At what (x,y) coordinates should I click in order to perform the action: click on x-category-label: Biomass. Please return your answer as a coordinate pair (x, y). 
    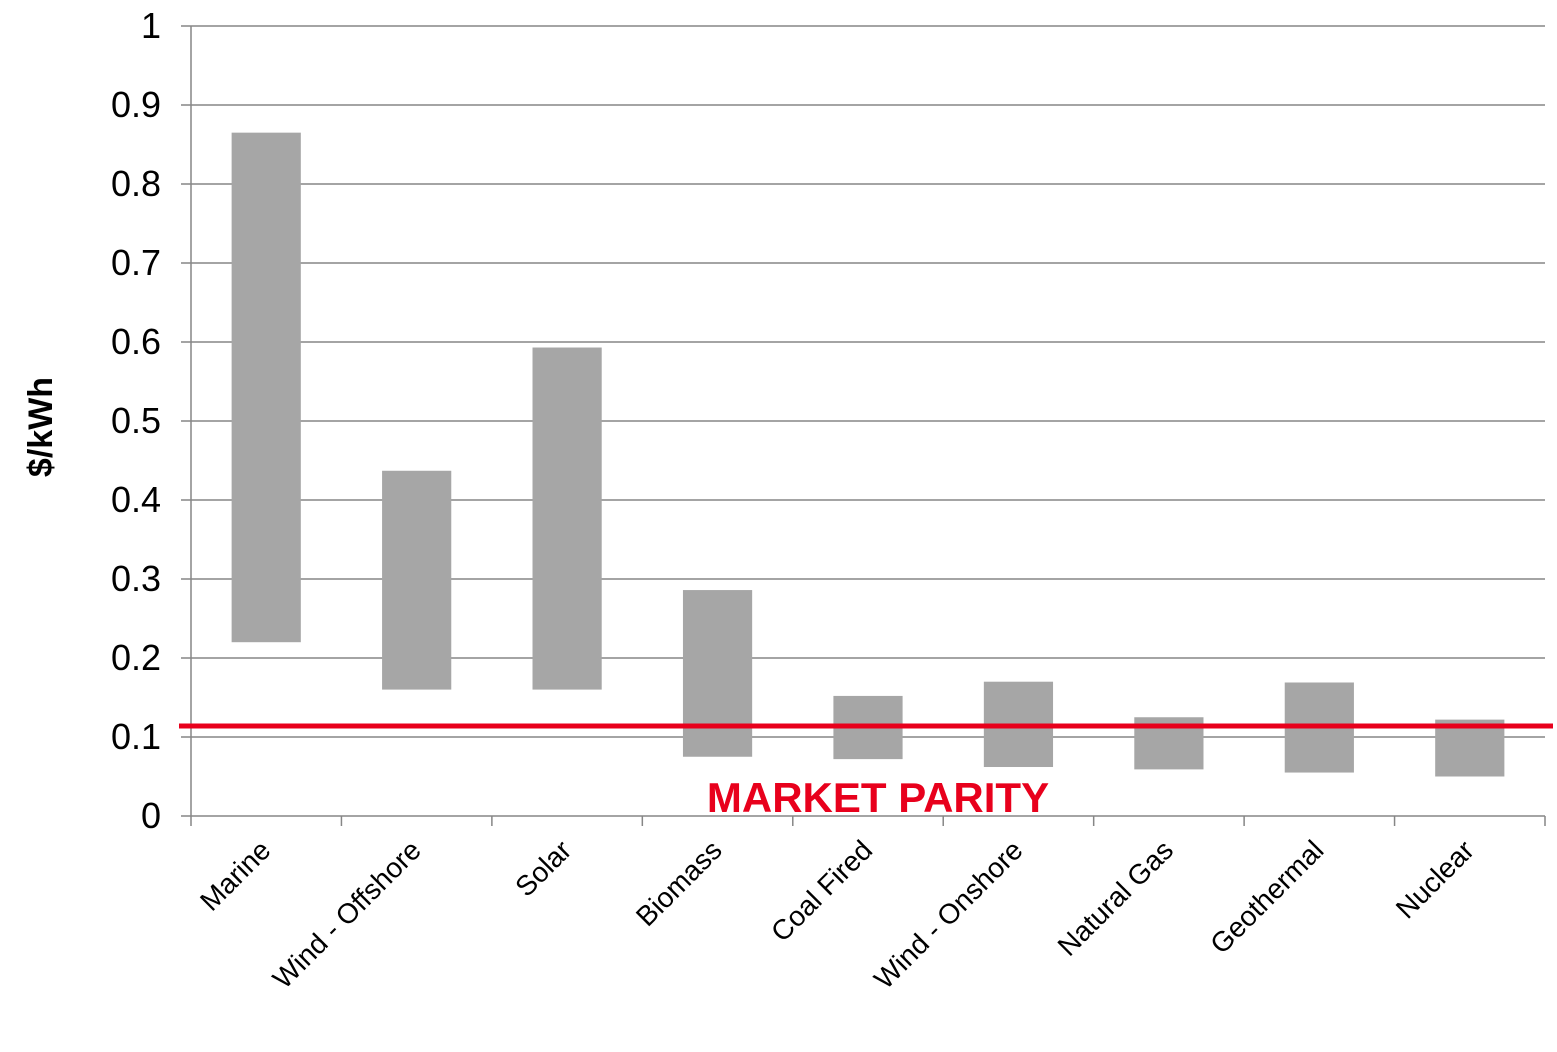
    Looking at the image, I should click on (679, 883).